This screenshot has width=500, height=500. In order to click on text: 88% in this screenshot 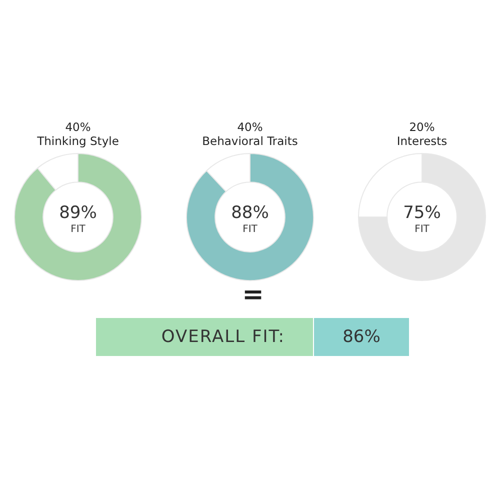, I will do `click(250, 213)`.